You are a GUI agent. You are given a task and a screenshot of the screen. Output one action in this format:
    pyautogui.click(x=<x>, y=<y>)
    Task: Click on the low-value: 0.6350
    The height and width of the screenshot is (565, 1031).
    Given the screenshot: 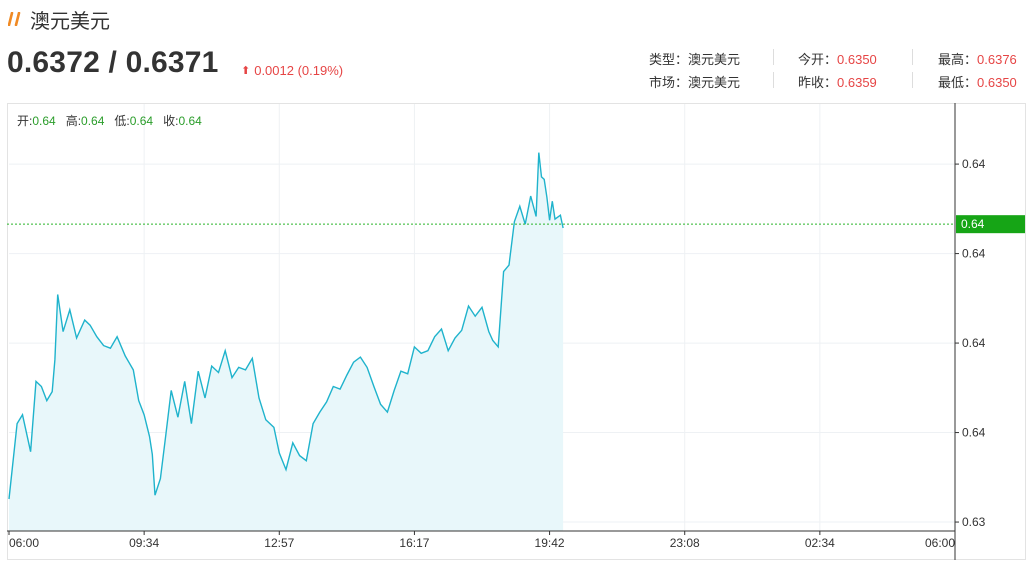 What is the action you would take?
    pyautogui.click(x=997, y=82)
    